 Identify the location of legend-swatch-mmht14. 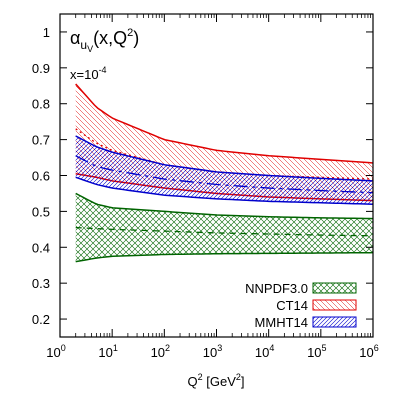
(334, 322).